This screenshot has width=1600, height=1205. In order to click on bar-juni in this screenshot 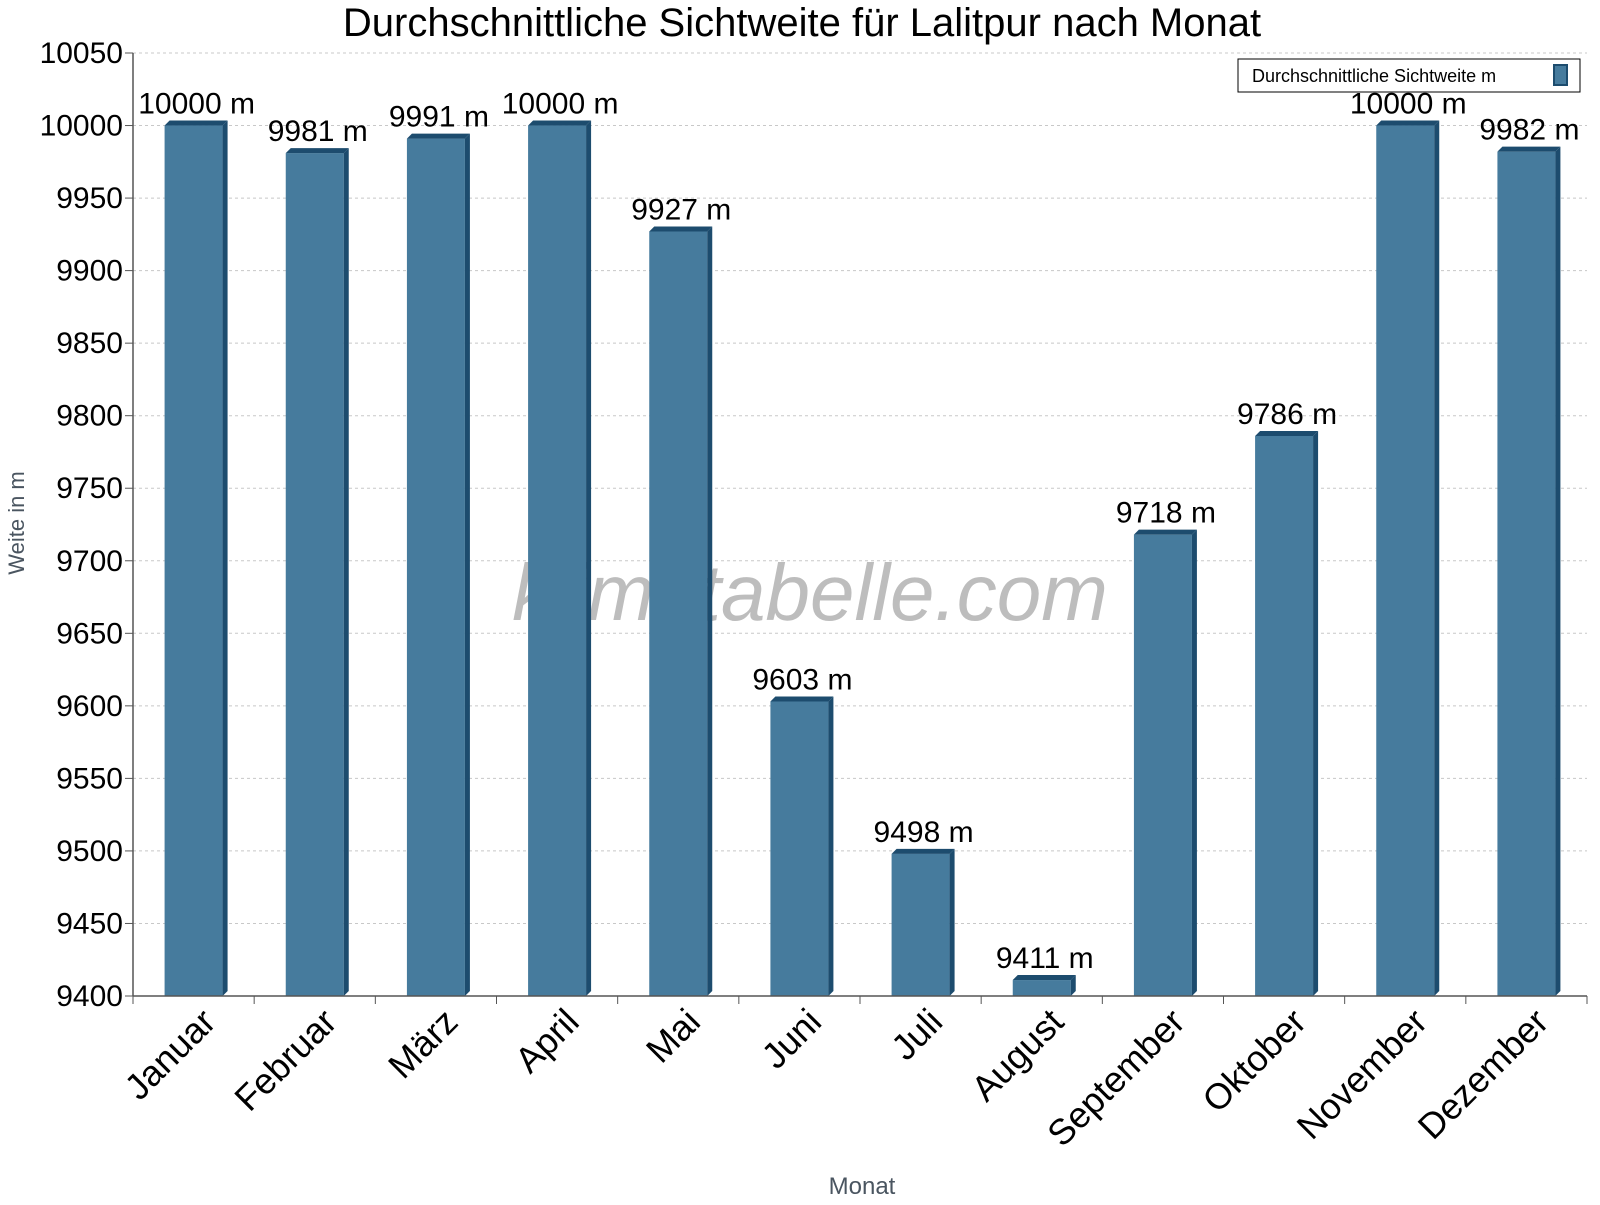, I will do `click(799, 848)`.